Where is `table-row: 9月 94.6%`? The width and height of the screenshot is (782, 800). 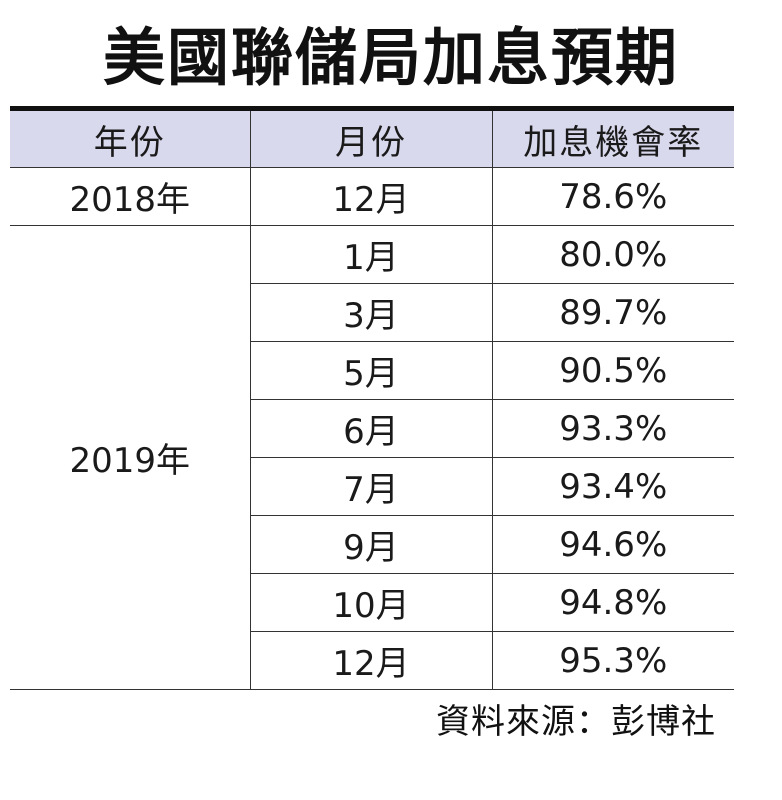 table-row: 9月 94.6% is located at coordinates (372, 544).